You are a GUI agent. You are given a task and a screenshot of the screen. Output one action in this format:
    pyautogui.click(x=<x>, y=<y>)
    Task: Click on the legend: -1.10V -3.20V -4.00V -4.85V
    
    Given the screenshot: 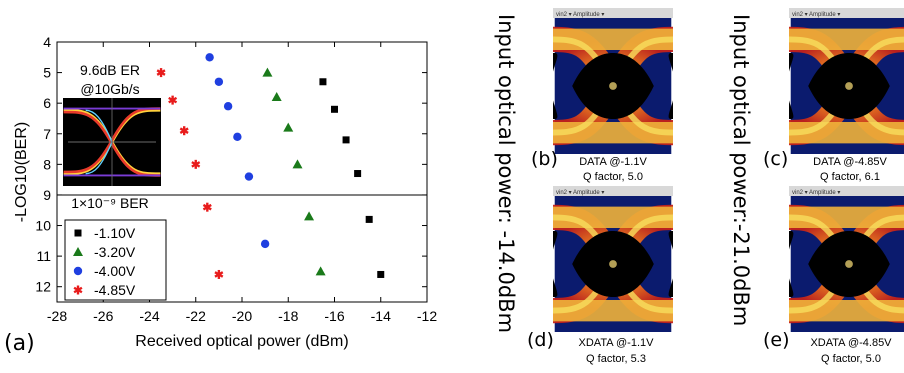 What is the action you would take?
    pyautogui.click(x=115, y=260)
    